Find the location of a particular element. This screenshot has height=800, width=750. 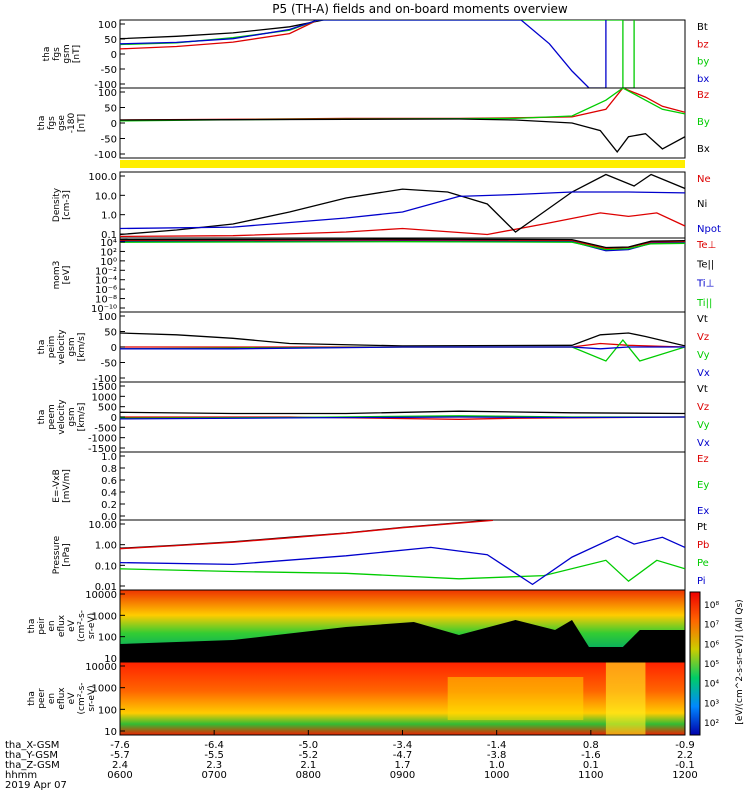

x-tick-label: -0.9 is located at coordinates (685, 745).